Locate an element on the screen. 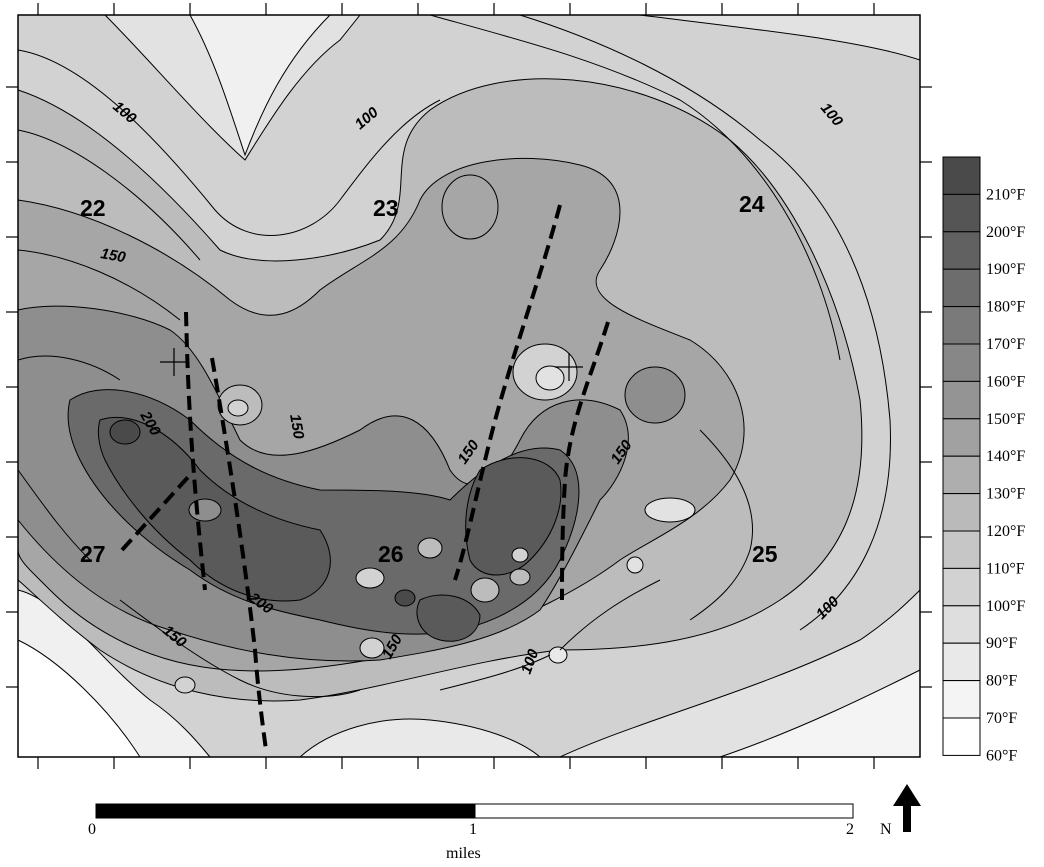 This screenshot has height=867, width=1044. scale-tick-label: 1 is located at coordinates (473, 829).